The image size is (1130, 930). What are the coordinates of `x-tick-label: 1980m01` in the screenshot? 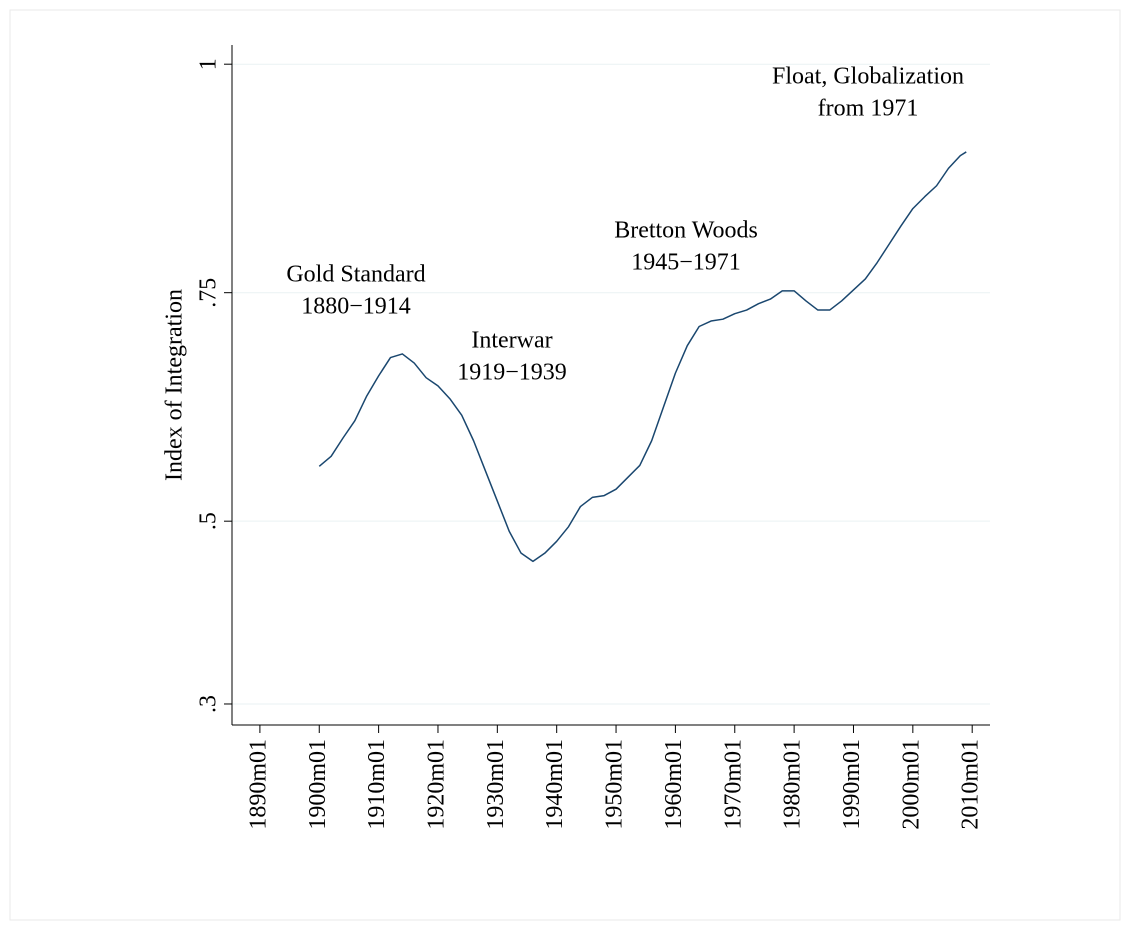 It's located at (793, 784).